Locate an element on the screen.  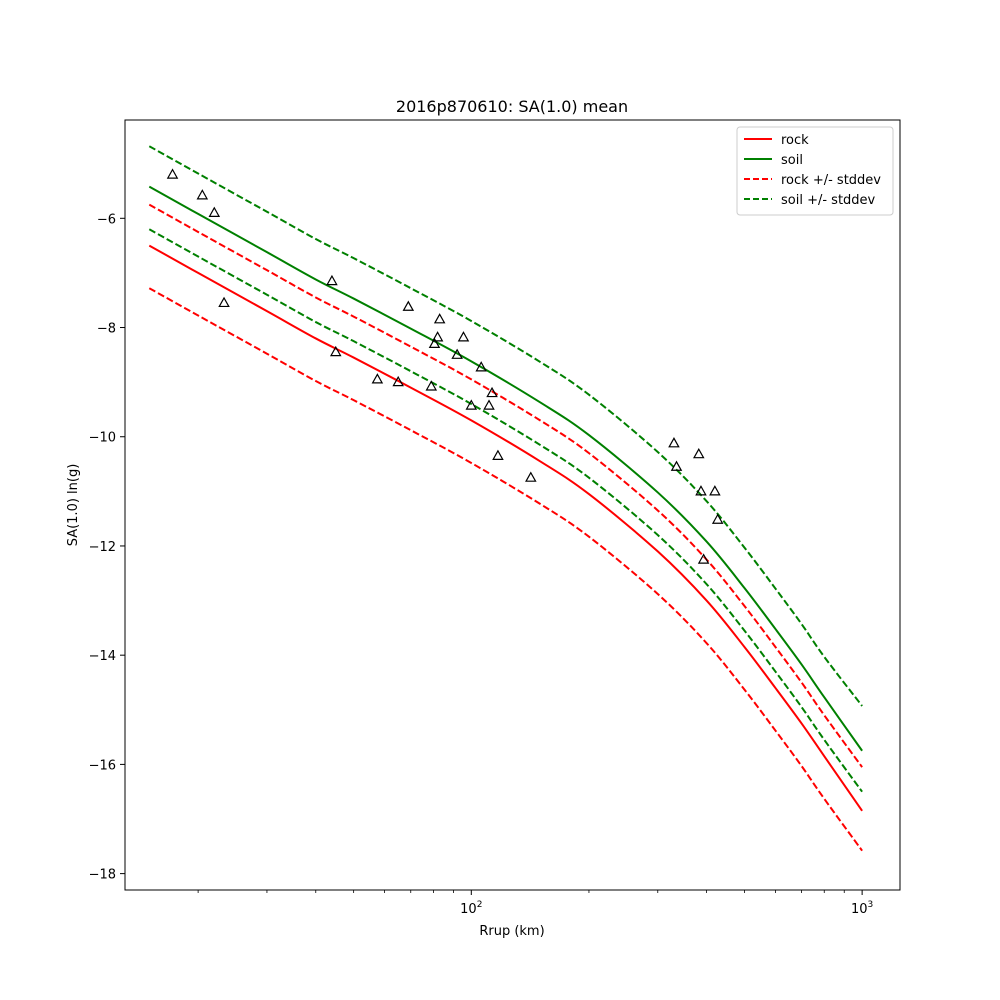
legend-box is located at coordinates (815, 171).